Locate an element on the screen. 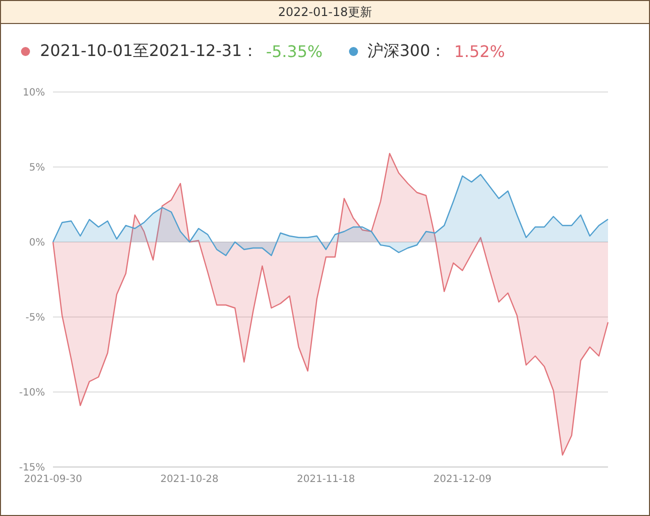  text: 1.52% is located at coordinates (479, 51).